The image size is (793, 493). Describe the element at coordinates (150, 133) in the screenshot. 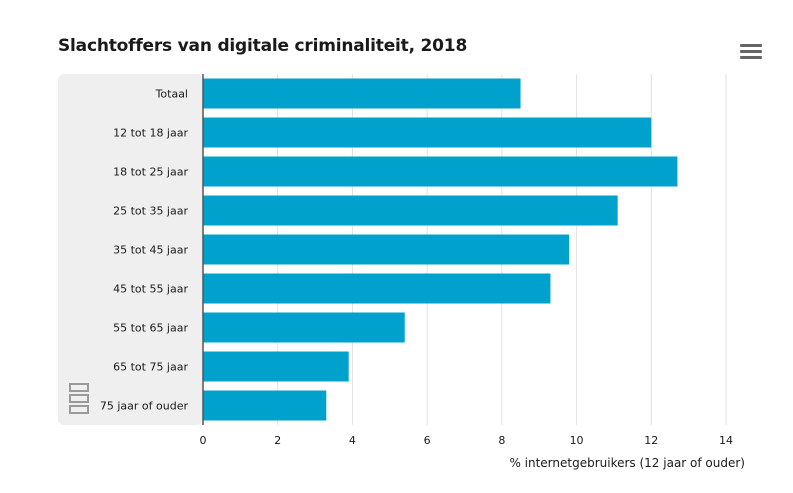

I see `category-label: 12 tot 18 jaar` at that location.